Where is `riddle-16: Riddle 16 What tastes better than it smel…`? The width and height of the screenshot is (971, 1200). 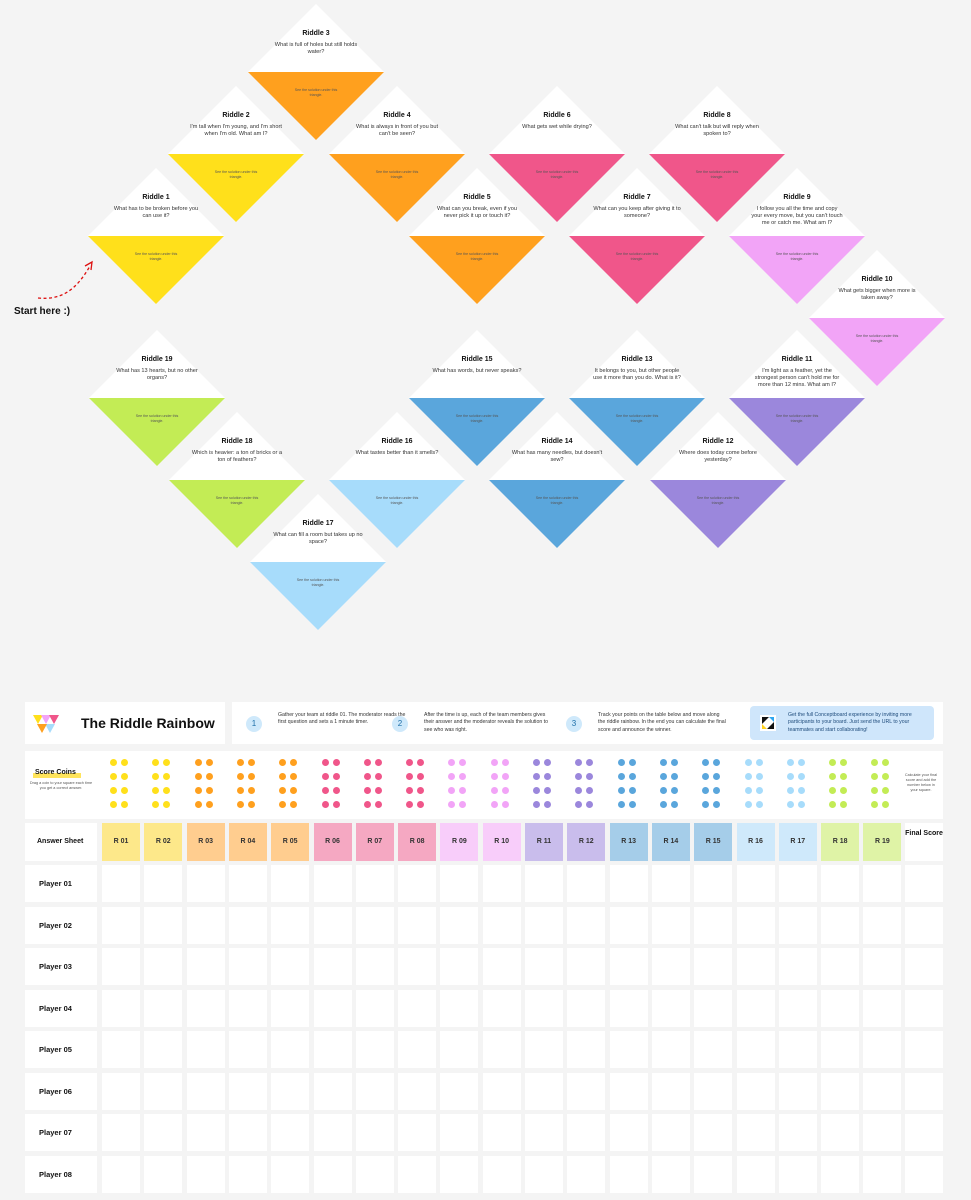 riddle-16: Riddle 16 What tastes better than it smel… is located at coordinates (397, 480).